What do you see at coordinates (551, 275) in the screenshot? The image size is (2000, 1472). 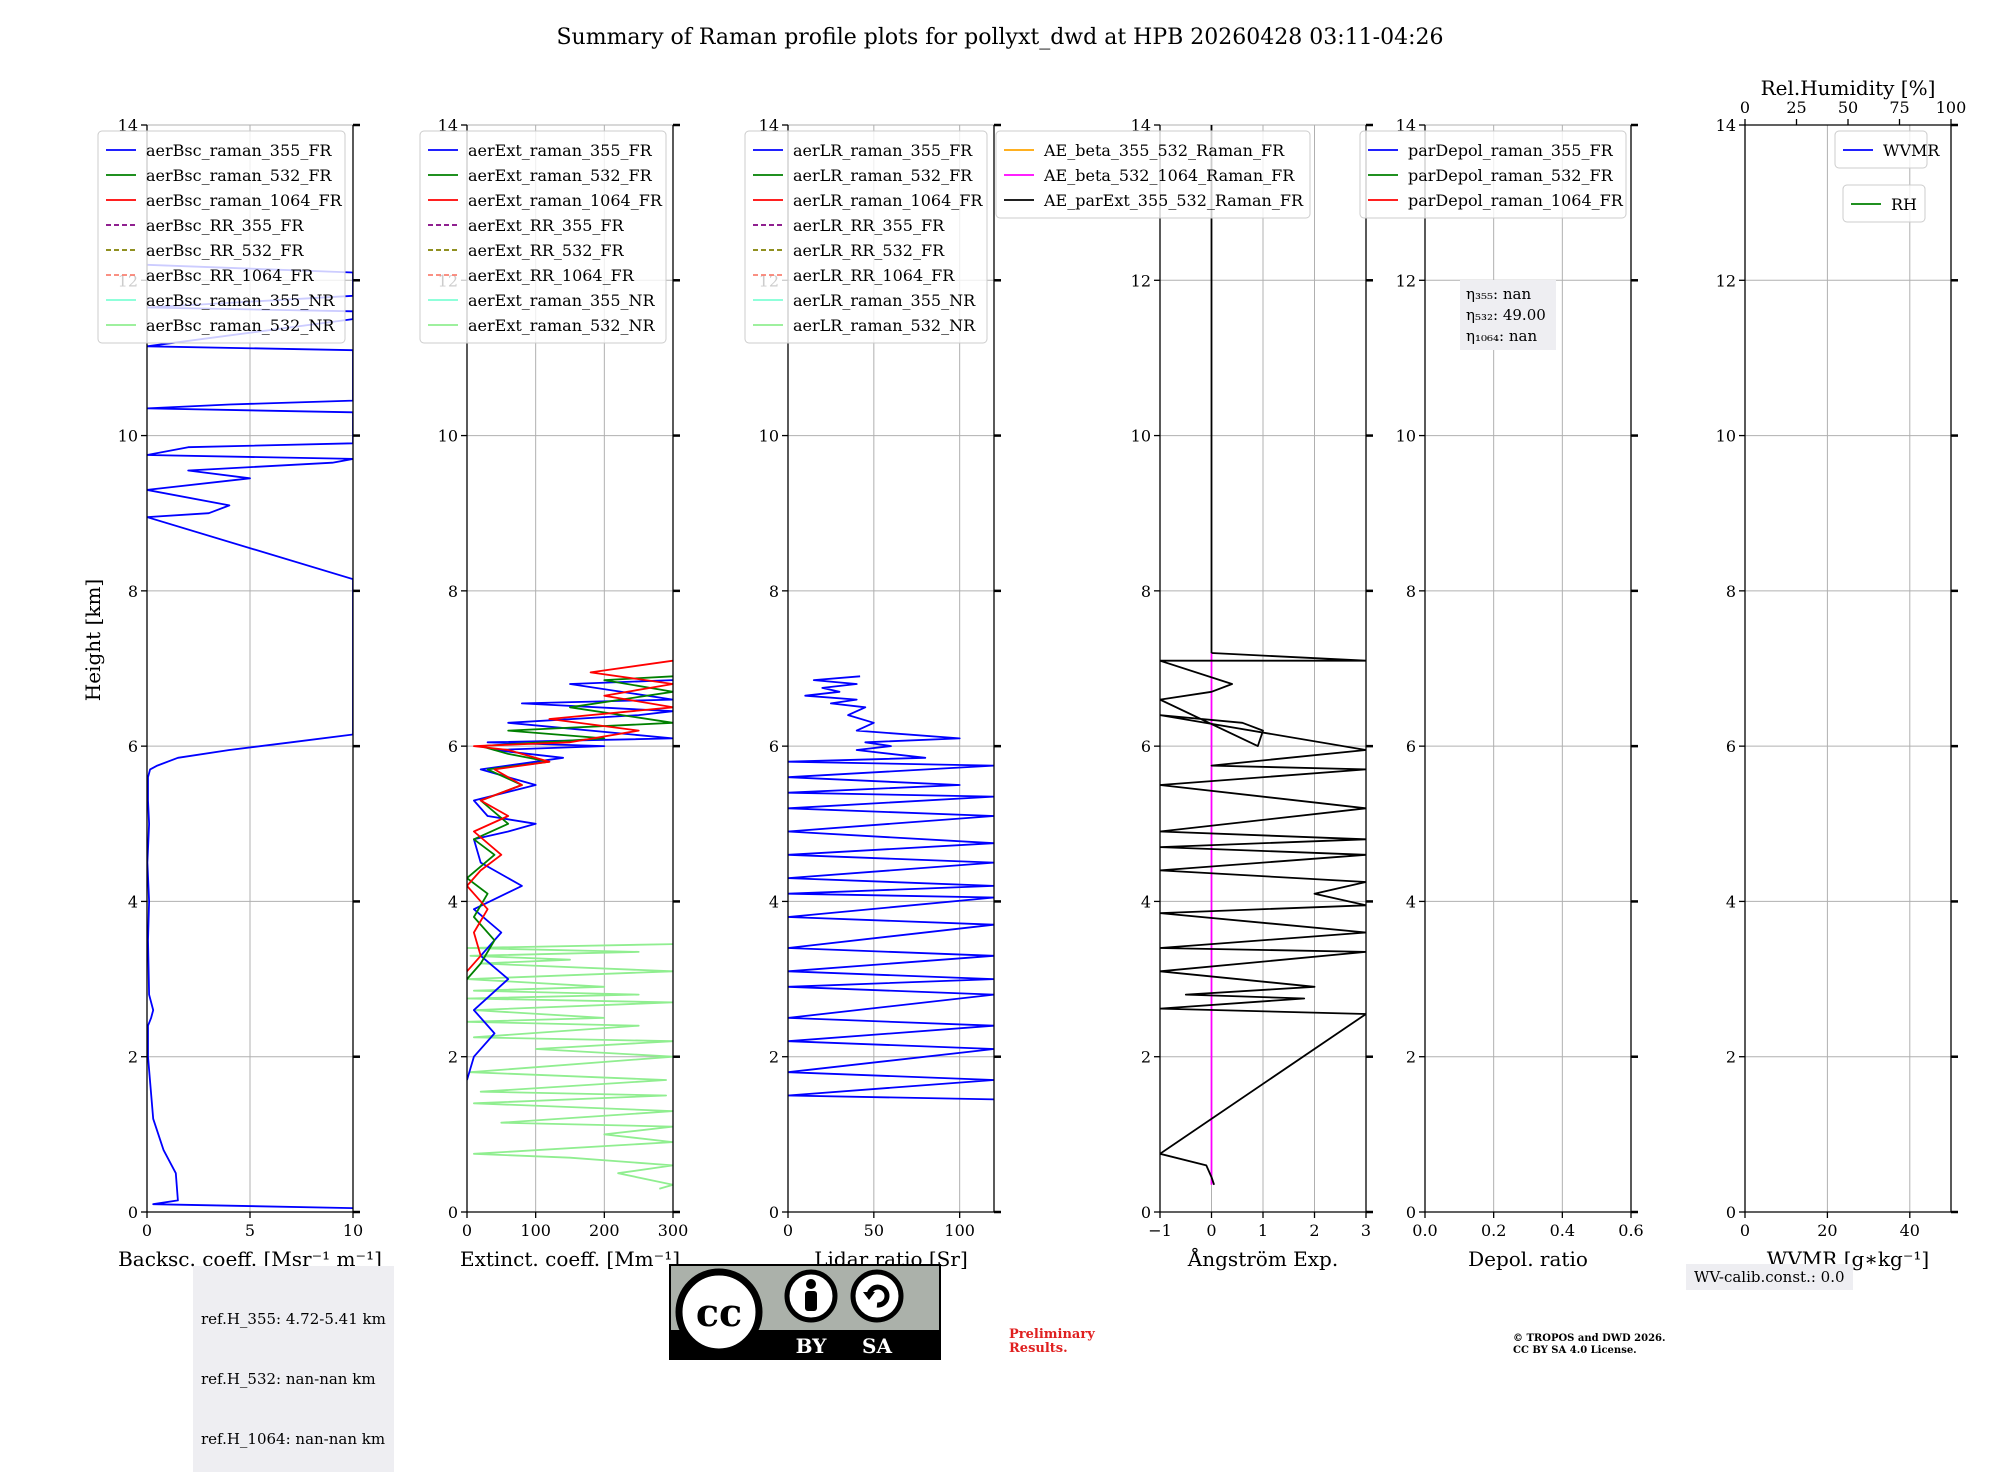 I see `legend-label: aerExt_RR_1064_FR` at bounding box center [551, 275].